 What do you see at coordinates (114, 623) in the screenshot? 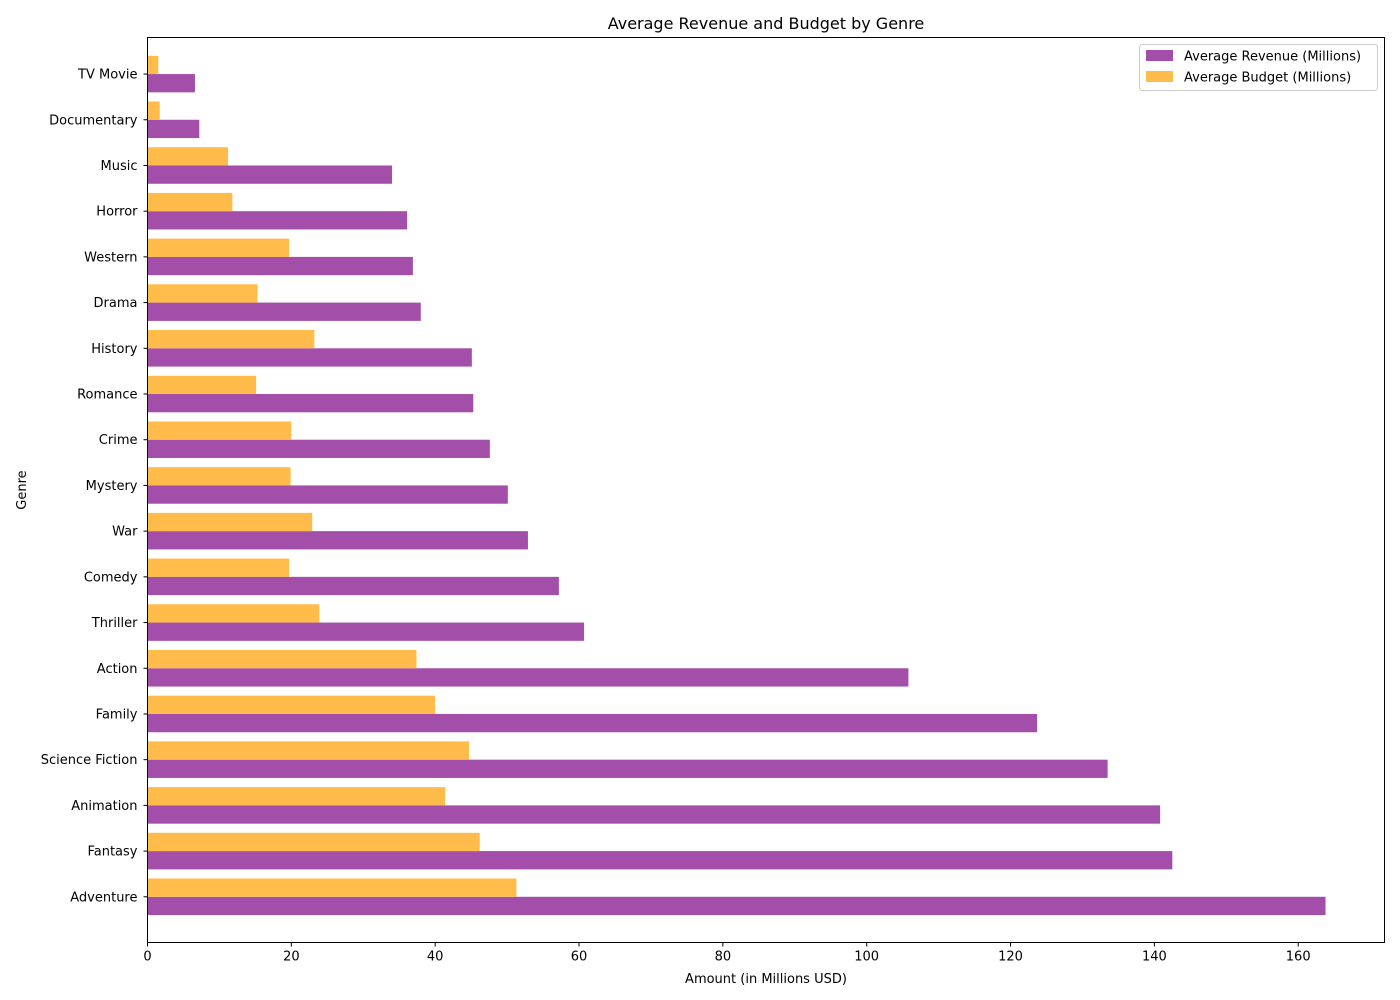
I see `y-tick-label: Thriller` at bounding box center [114, 623].